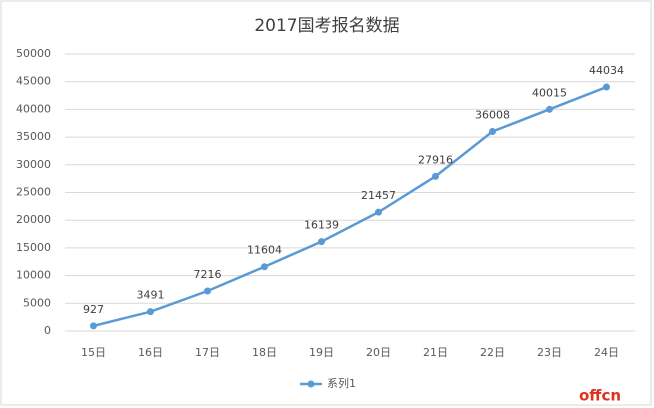 The image size is (654, 408). What do you see at coordinates (33, 164) in the screenshot?
I see `y-tick-label: 30000` at bounding box center [33, 164].